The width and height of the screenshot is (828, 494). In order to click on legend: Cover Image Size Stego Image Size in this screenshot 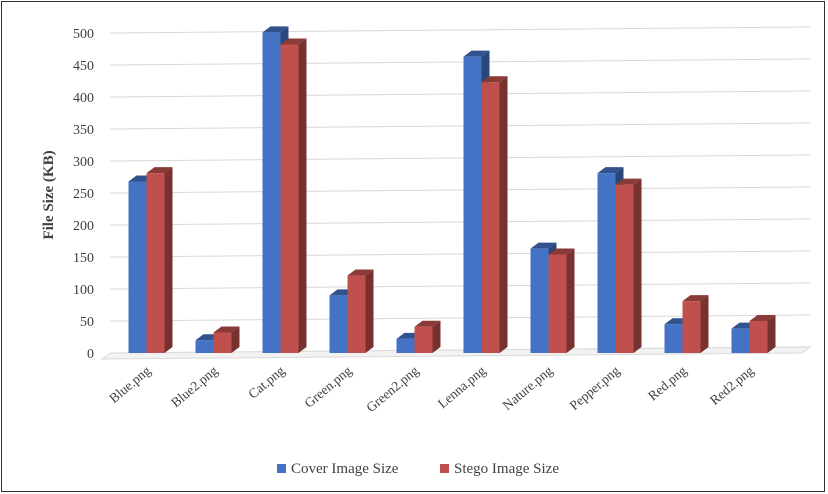, I will do `click(418, 469)`.